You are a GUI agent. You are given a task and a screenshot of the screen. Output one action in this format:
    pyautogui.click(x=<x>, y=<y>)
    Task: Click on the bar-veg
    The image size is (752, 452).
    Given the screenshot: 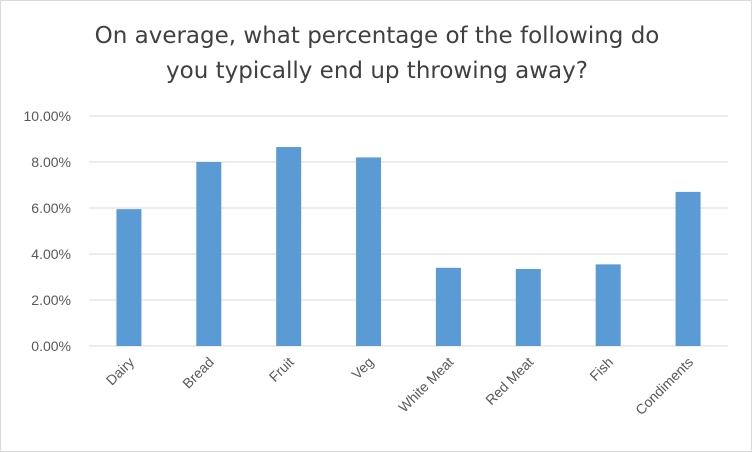 What is the action you would take?
    pyautogui.click(x=369, y=251)
    